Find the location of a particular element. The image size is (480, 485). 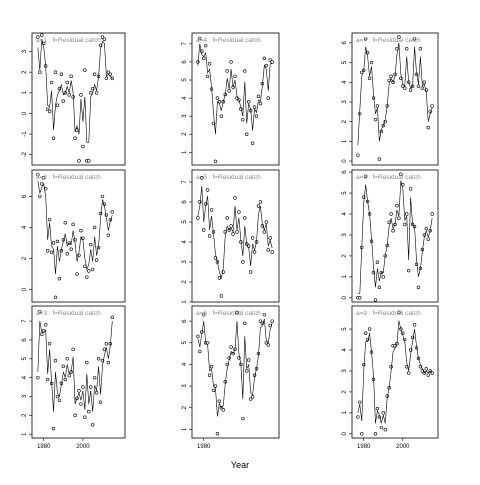

panel-title: a=5 : f=Residual catch is located at coordinates (228, 177).